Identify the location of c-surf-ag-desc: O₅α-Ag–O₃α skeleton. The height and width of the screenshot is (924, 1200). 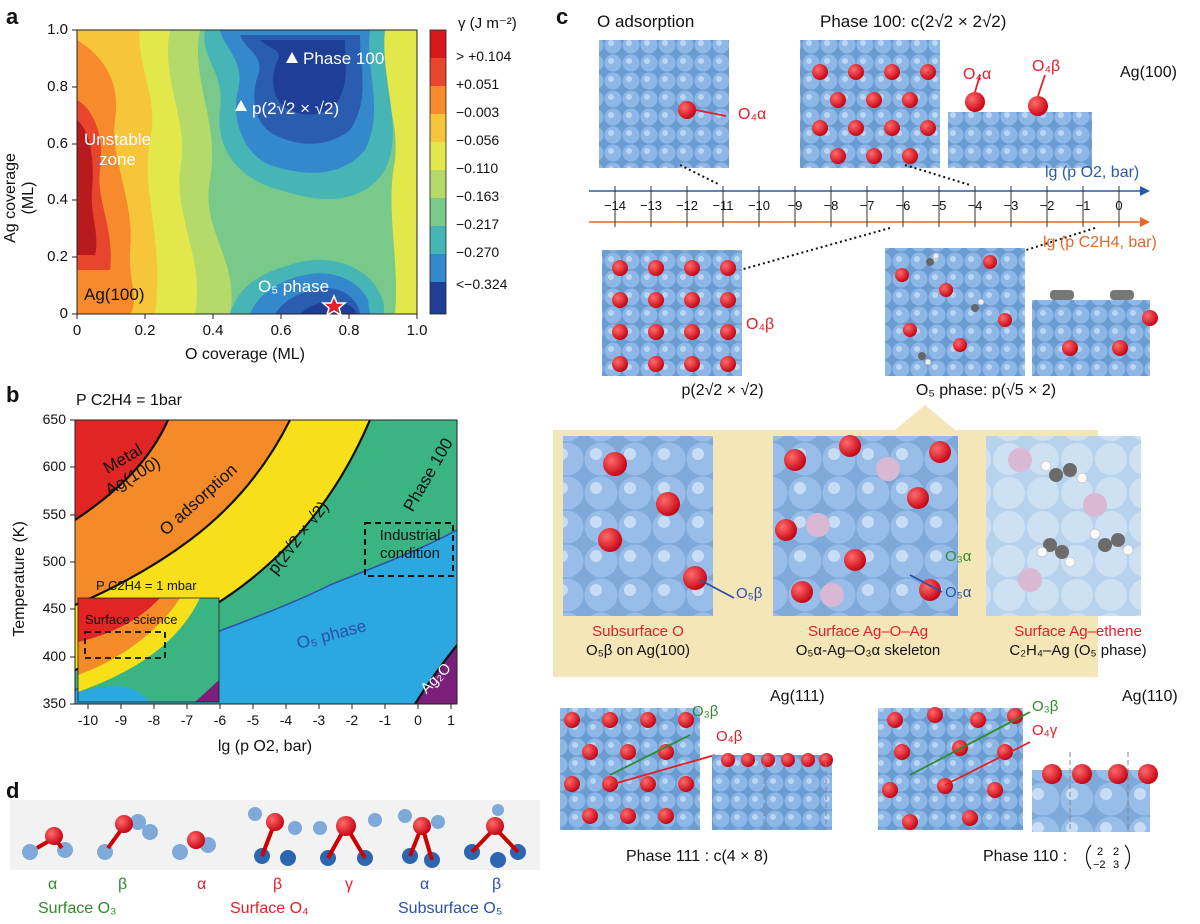
(868, 650).